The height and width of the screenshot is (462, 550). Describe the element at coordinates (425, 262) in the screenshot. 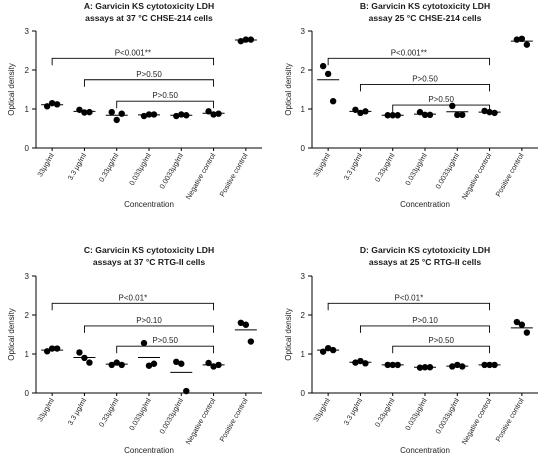

I see `chart-title-line: assays at 25 °C RTG-II cells` at that location.